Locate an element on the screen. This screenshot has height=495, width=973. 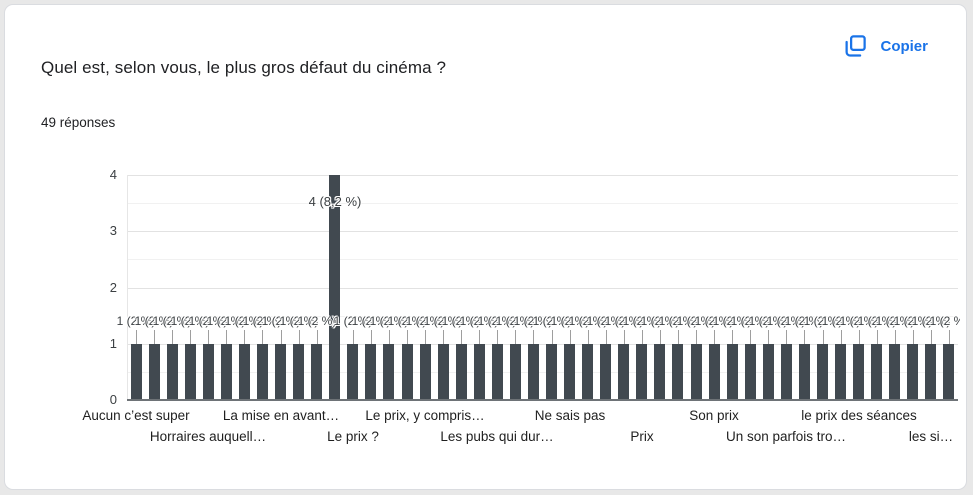
copy-button: Copier is located at coordinates (884, 46).